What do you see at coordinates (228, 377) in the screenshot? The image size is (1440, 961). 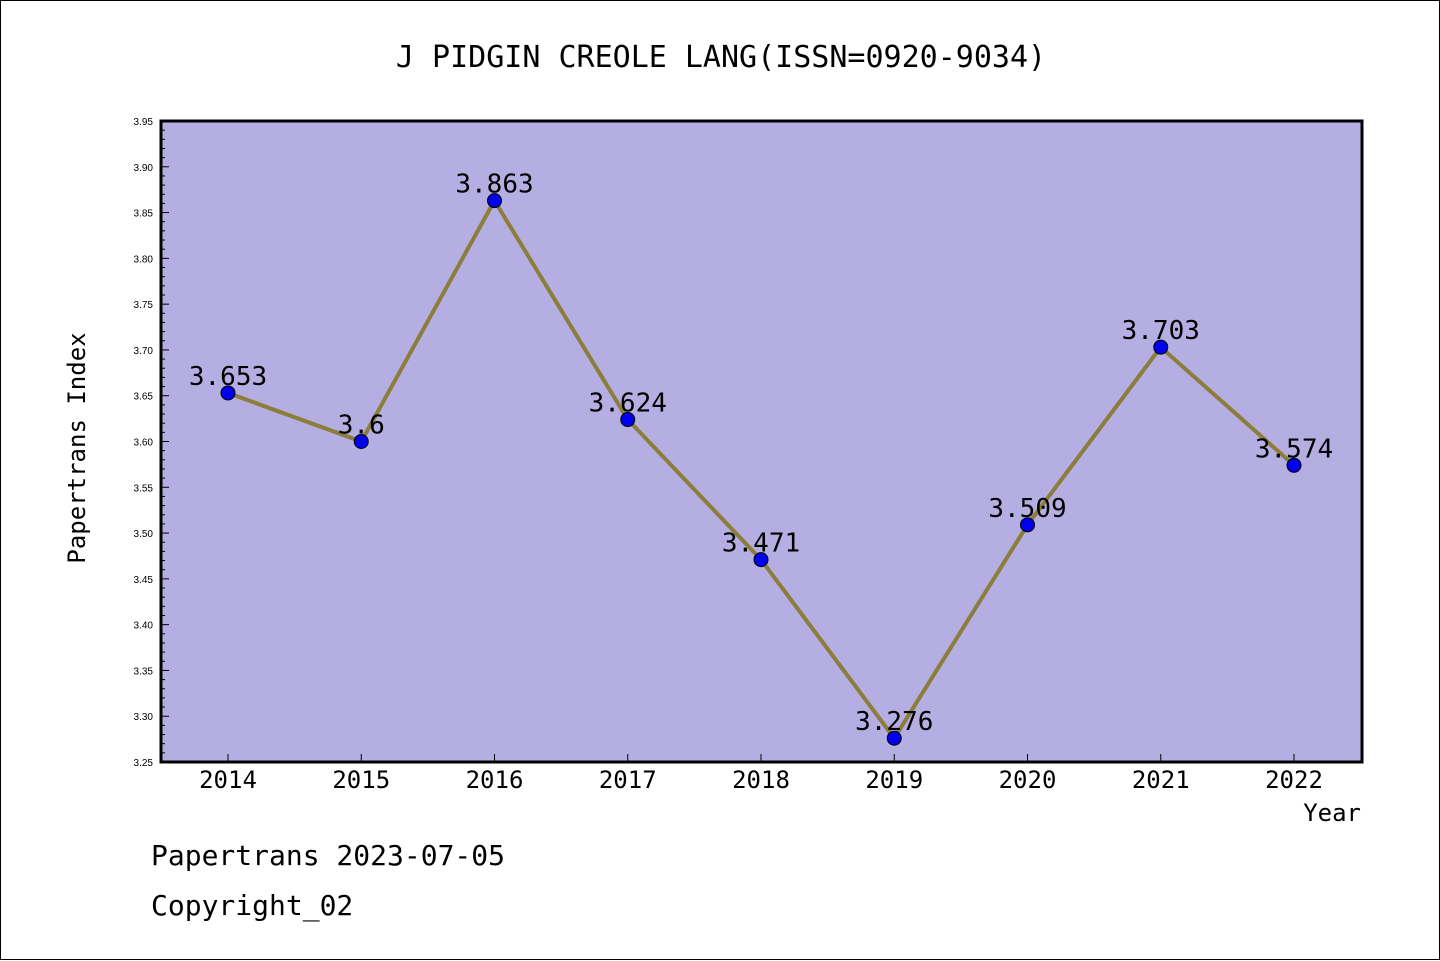 I see `data-label: 3.653` at bounding box center [228, 377].